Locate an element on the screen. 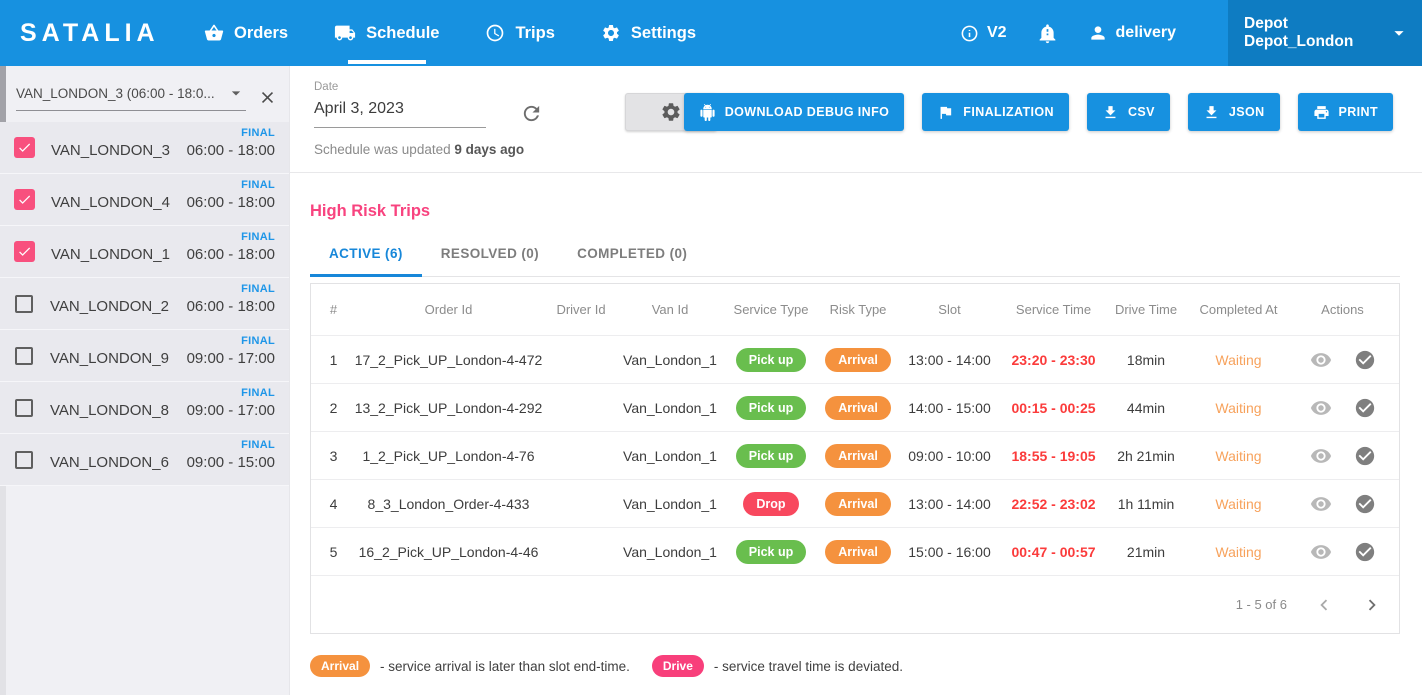  column-header: Service Type is located at coordinates (771, 309).